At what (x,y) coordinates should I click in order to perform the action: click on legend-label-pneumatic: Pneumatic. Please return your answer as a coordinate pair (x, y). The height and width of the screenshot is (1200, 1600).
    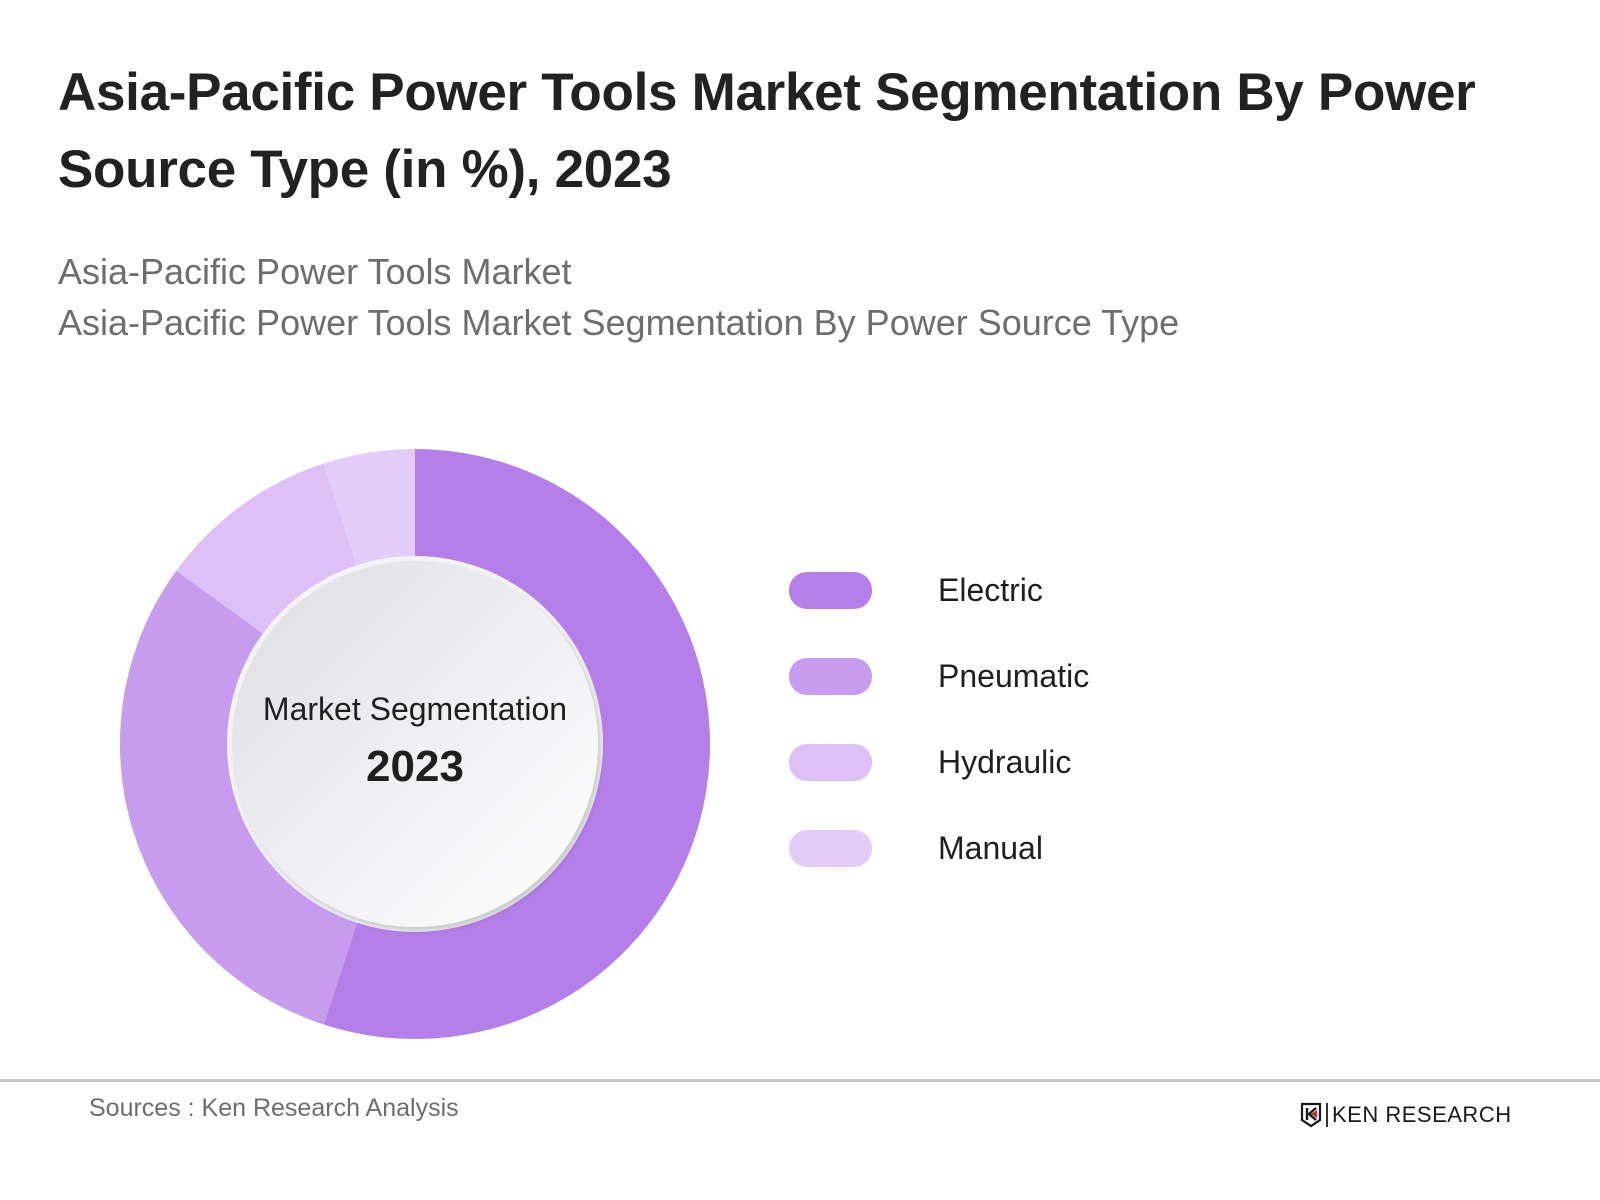
    Looking at the image, I should click on (1014, 676).